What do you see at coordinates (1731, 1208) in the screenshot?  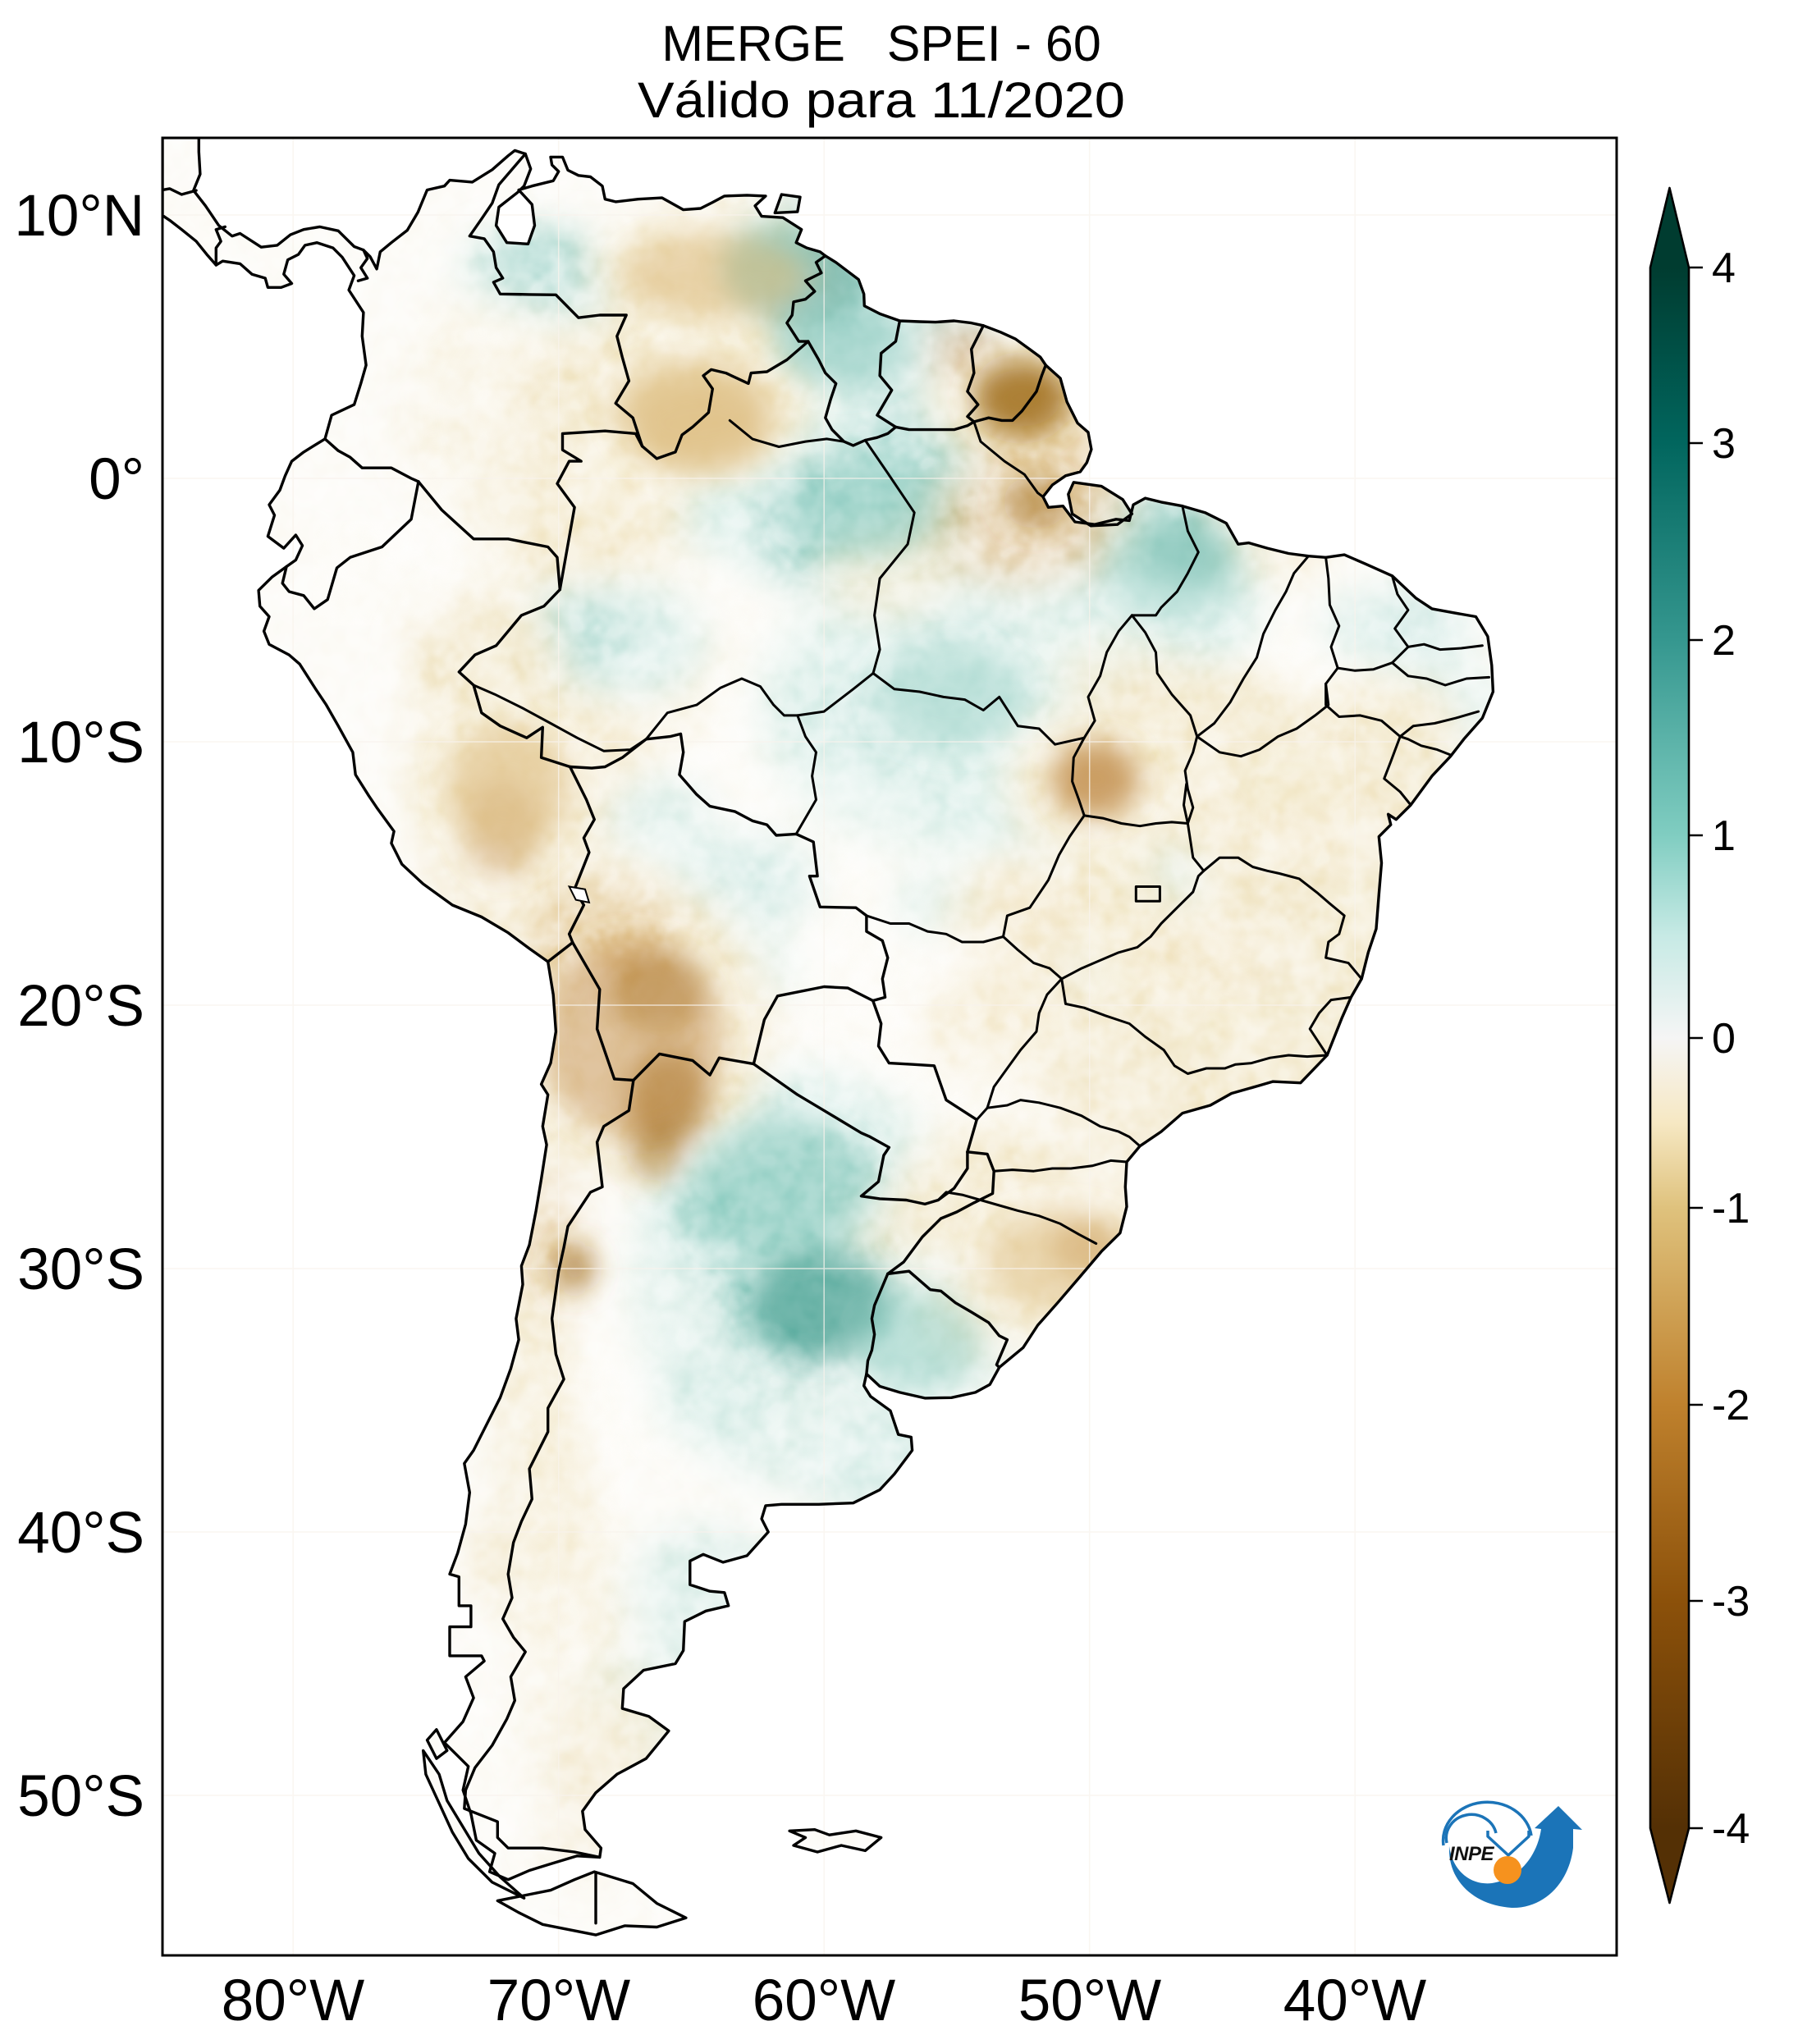 I see `svg-text: -1` at bounding box center [1731, 1208].